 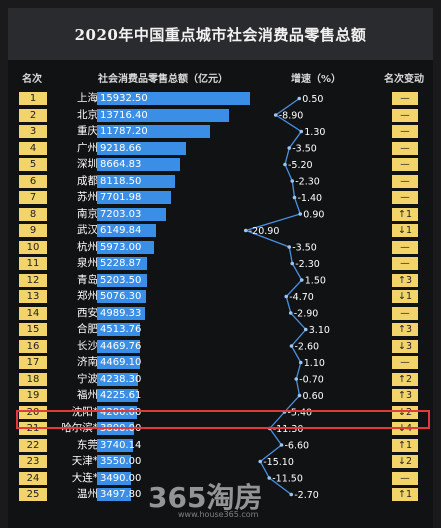 What do you see at coordinates (313, 396) in the screenshot?
I see `growth-label: 0.60` at bounding box center [313, 396].